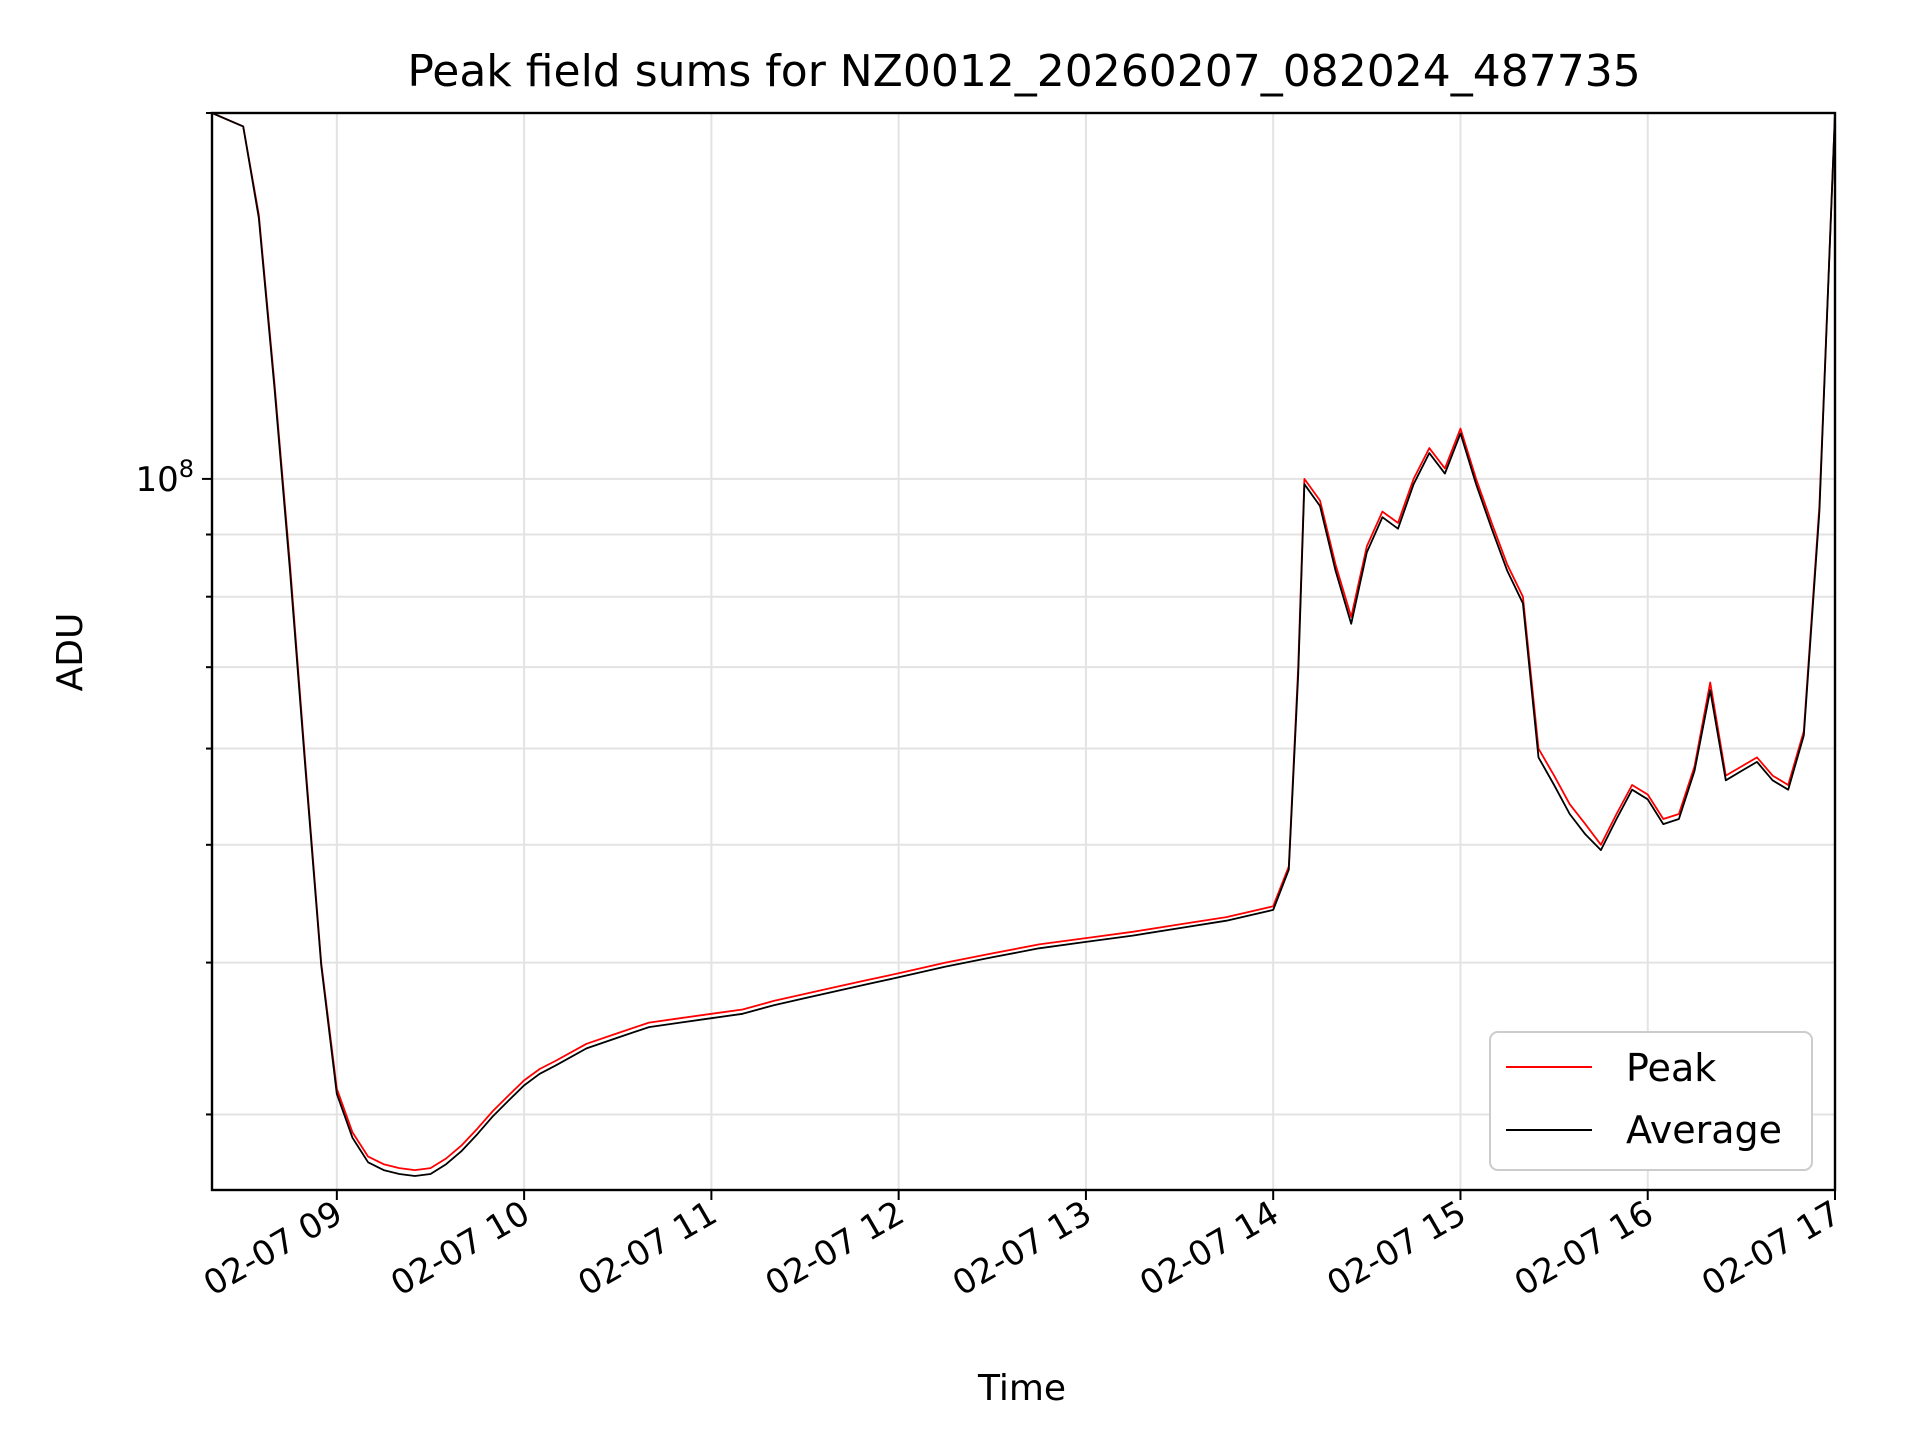 The width and height of the screenshot is (1920, 1440). I want to click on x-axis-label: Time, so click(1021, 1388).